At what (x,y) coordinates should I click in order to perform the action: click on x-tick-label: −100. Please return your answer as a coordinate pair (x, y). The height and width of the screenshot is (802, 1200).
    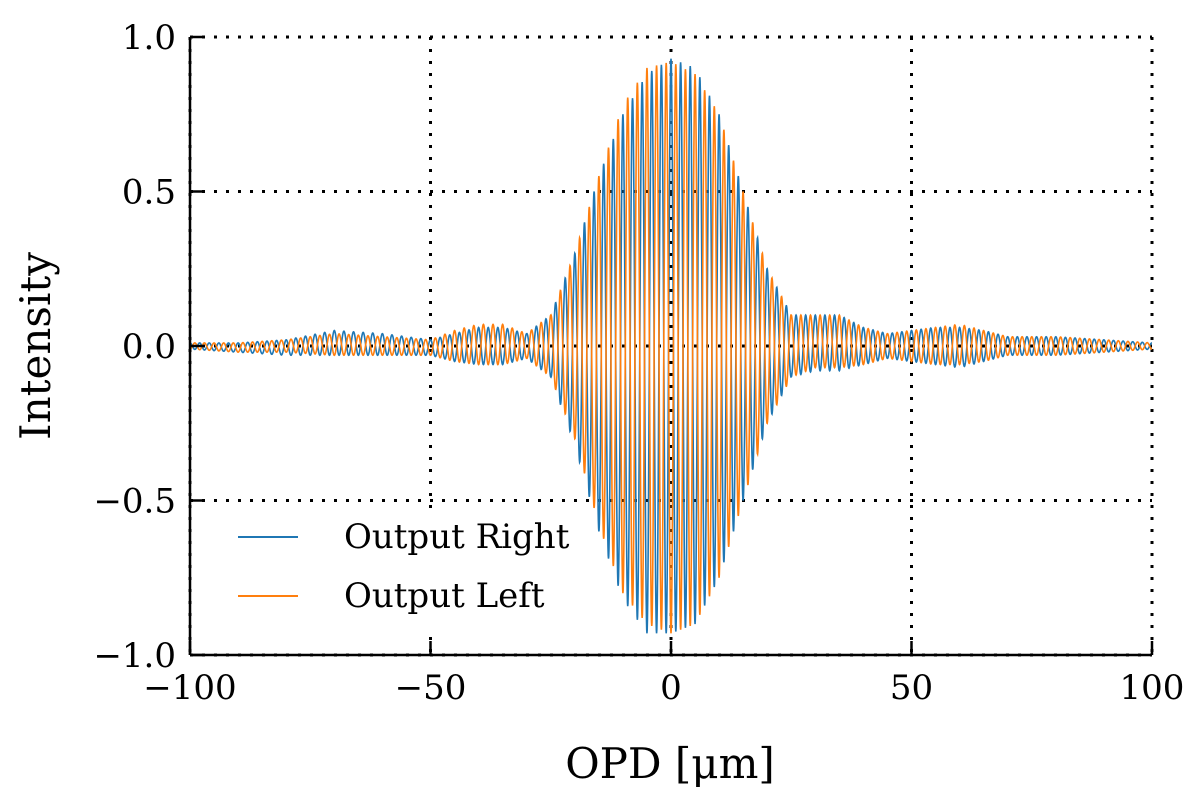
    Looking at the image, I should click on (189, 688).